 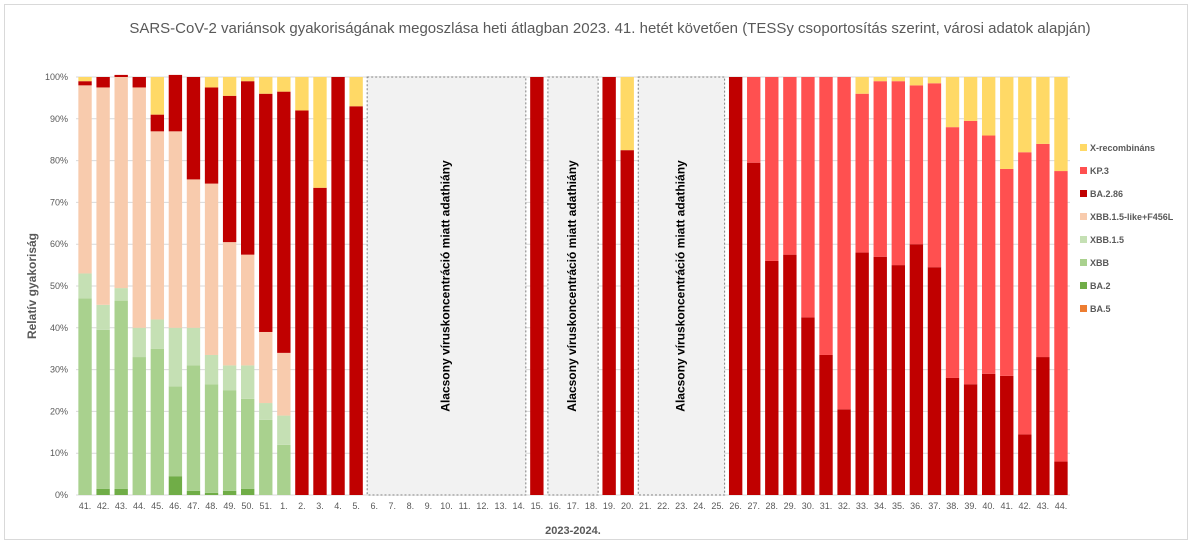 I want to click on x-tick-label: 2., so click(x=302, y=506).